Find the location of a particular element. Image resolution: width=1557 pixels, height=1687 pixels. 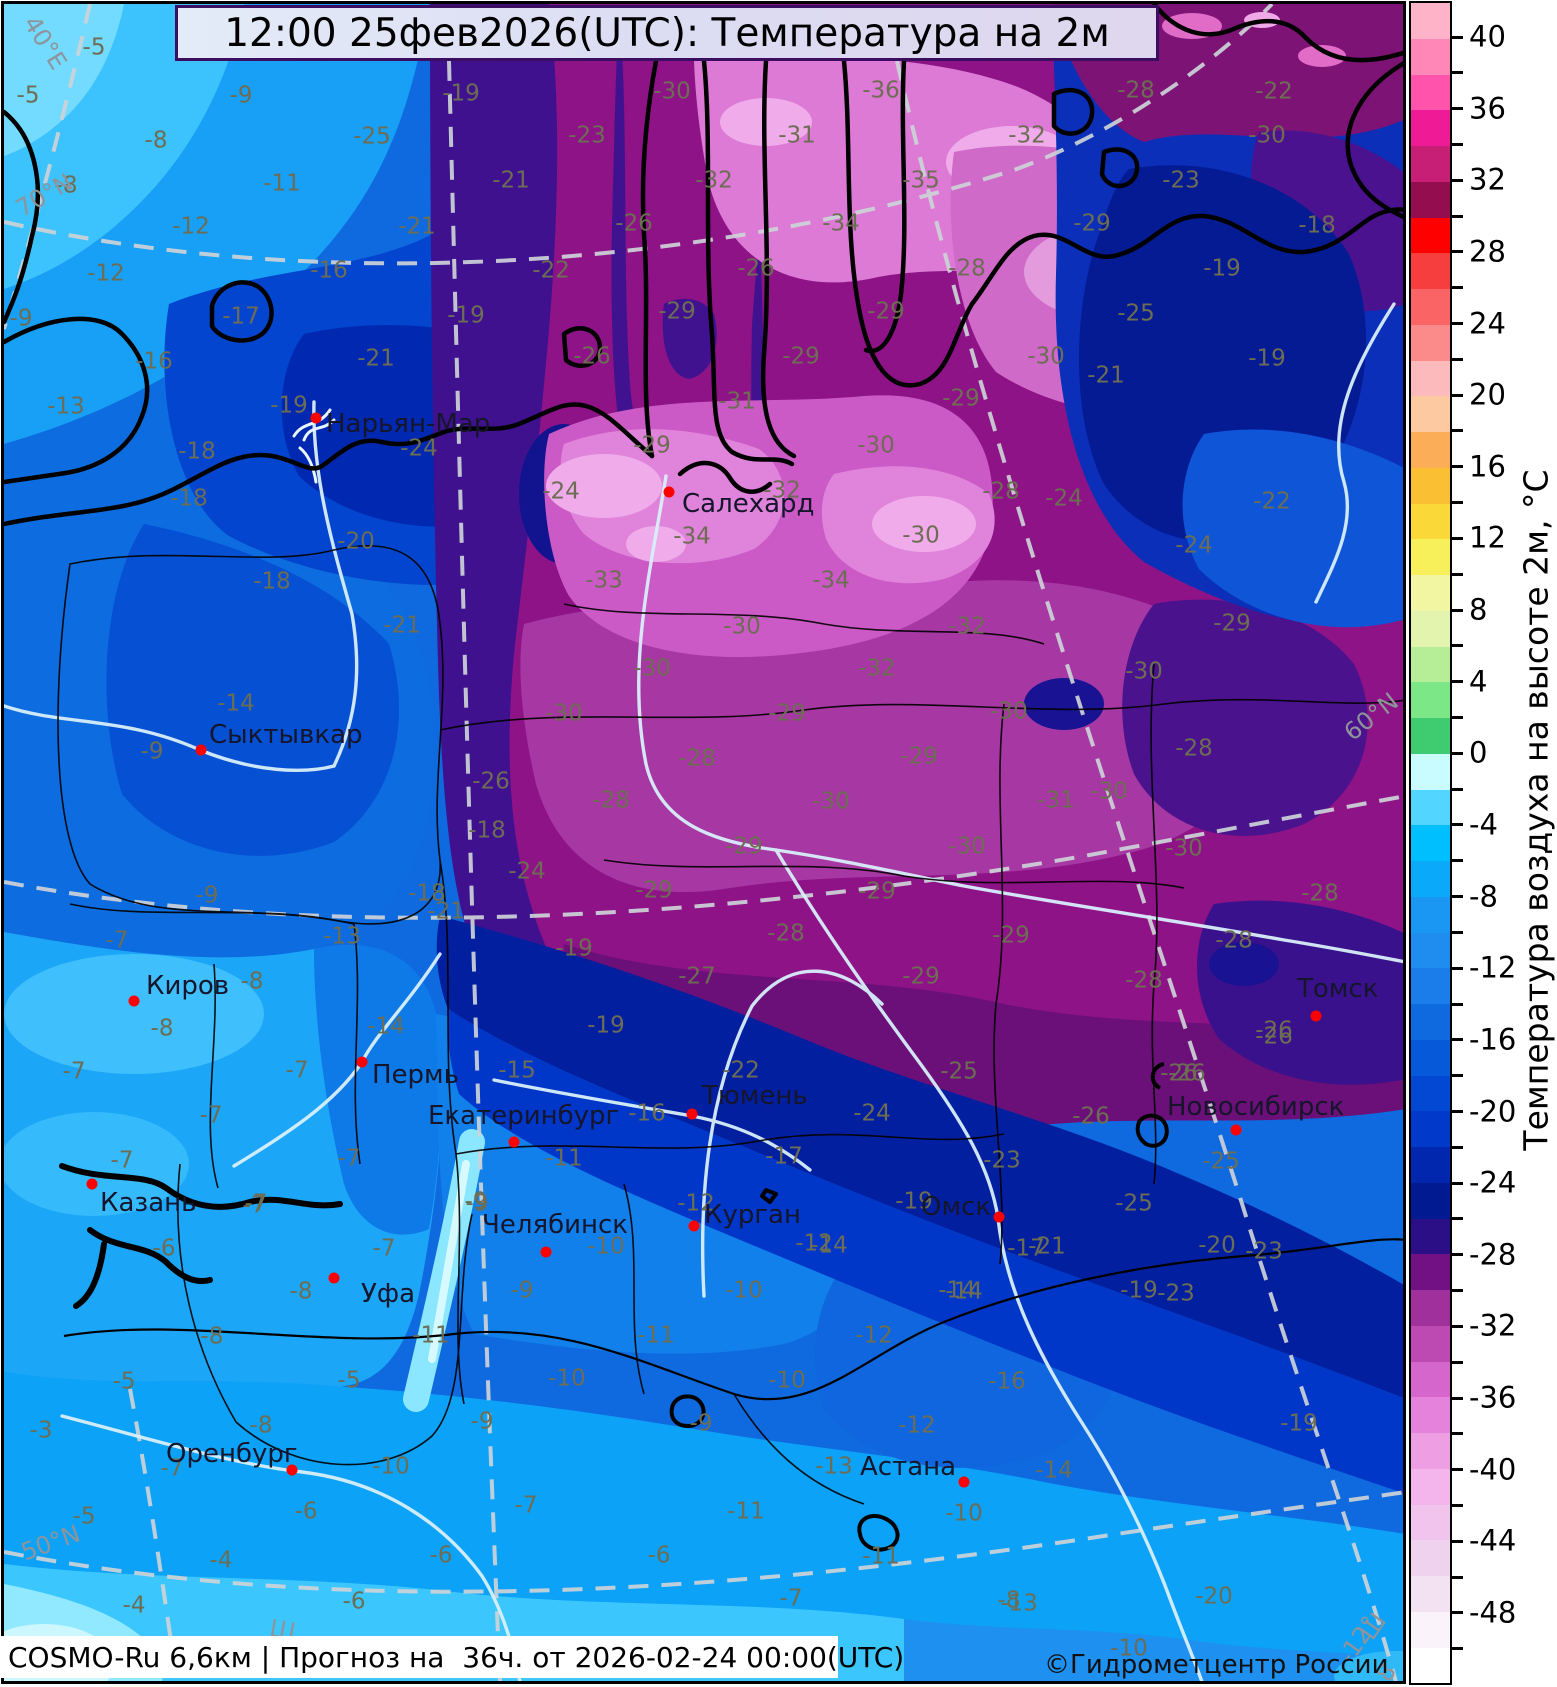

city-label: Новосибирск is located at coordinates (1256, 1107).